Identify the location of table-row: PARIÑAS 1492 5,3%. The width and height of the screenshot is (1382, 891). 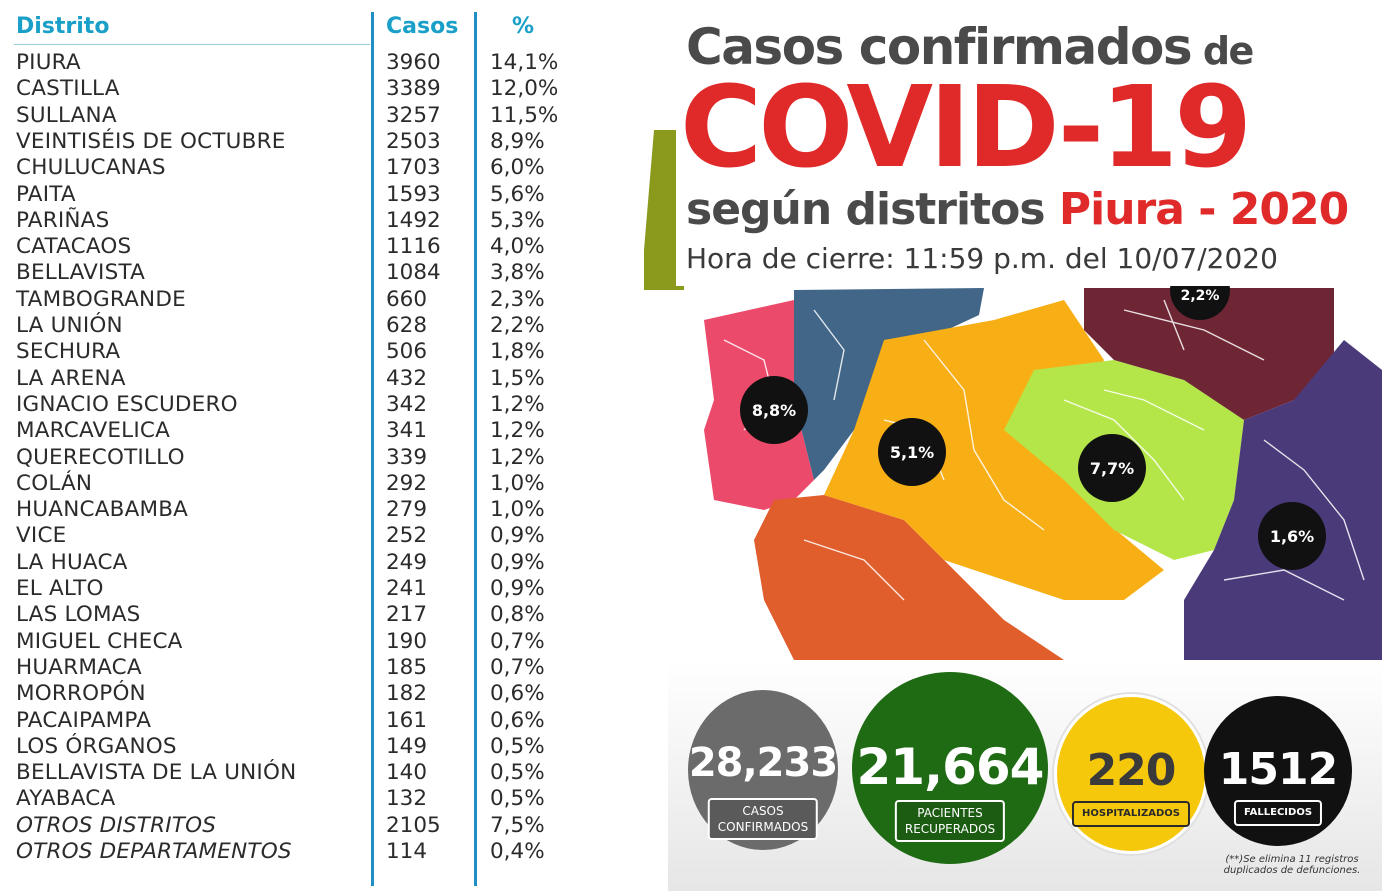
(300, 221).